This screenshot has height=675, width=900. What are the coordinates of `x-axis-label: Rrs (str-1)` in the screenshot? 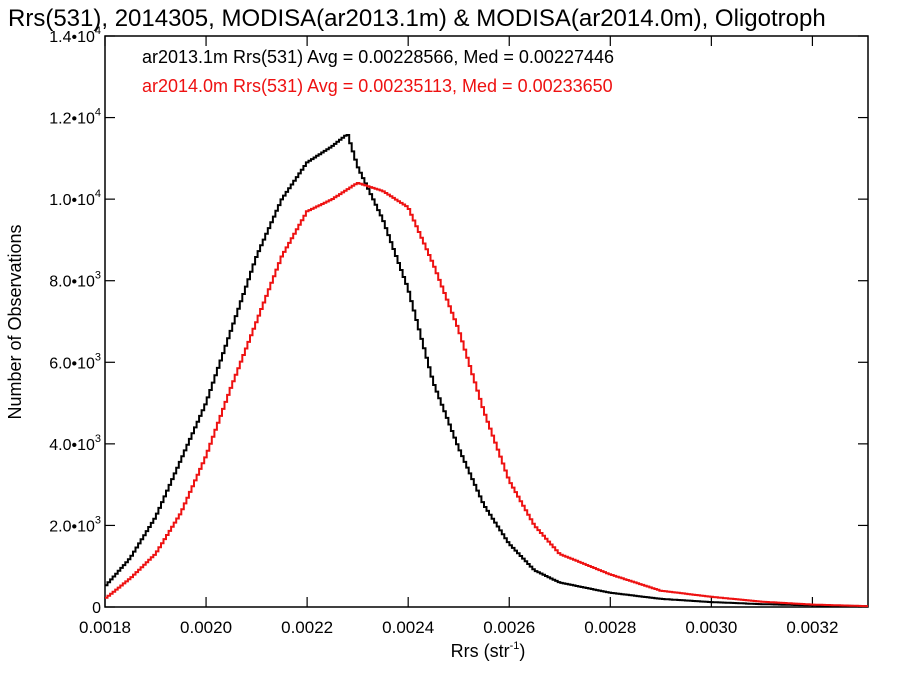 It's located at (488, 650).